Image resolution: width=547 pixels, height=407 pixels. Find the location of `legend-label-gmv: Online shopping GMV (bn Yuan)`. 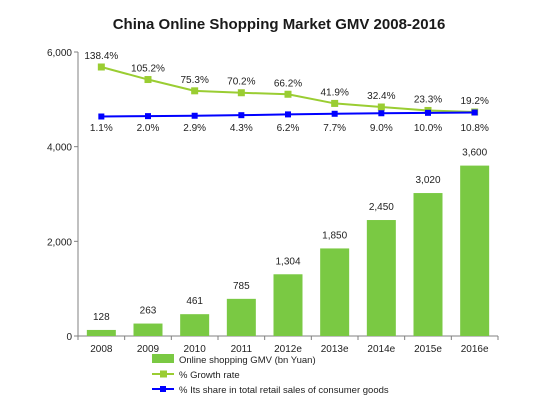

legend-label-gmv: Online shopping GMV (bn Yuan) is located at coordinates (247, 360).